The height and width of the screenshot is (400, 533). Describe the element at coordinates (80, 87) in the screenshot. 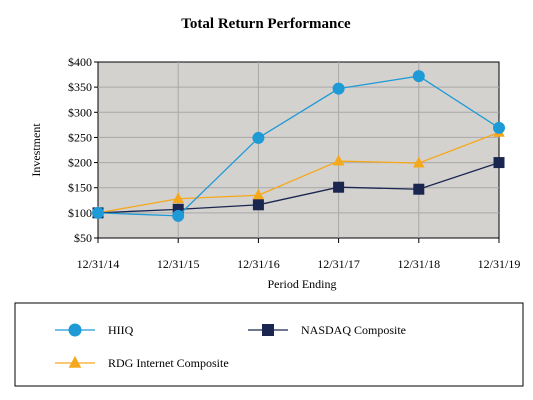

I see `y-tick-label: $350` at that location.